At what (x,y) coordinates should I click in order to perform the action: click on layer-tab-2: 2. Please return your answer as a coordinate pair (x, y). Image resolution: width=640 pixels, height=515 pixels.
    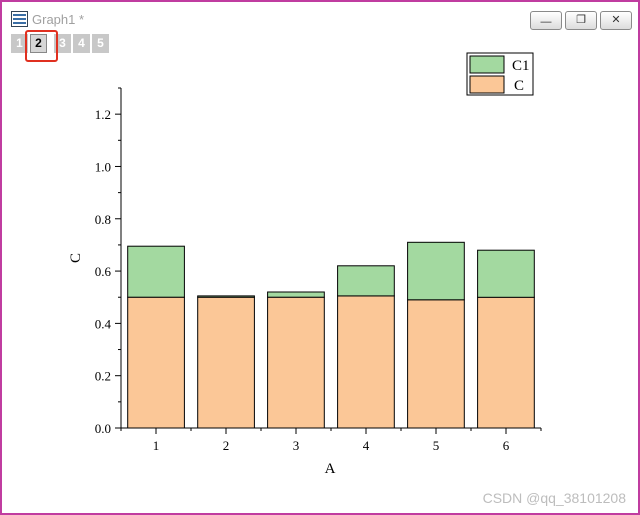
    Looking at the image, I should click on (38, 43).